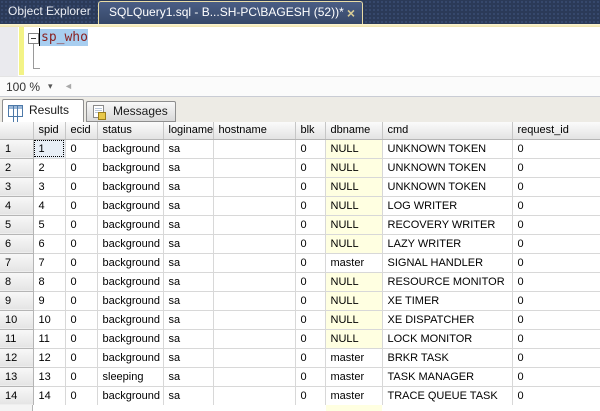 Image resolution: width=600 pixels, height=411 pixels. What do you see at coordinates (17, 244) in the screenshot?
I see `row-number: 6` at bounding box center [17, 244].